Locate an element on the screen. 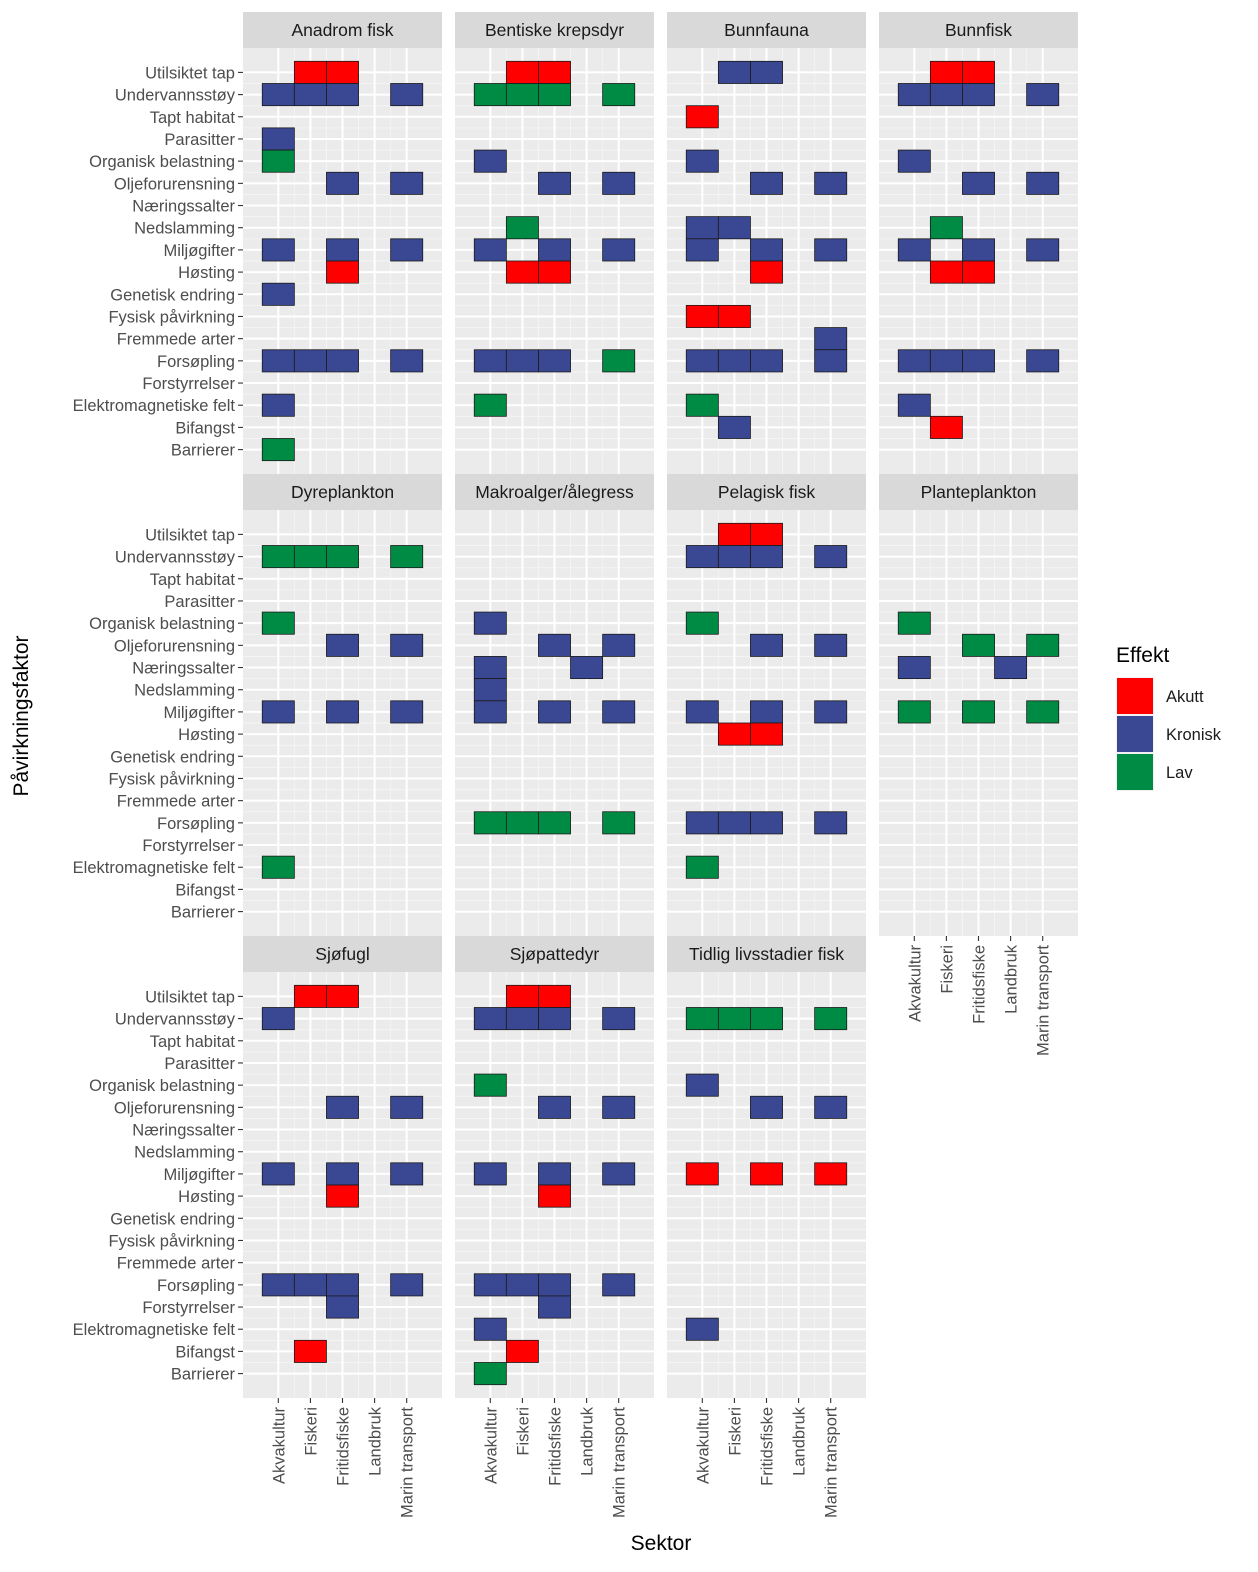 Image resolution: width=1258 pixels, height=1572 pixels. panel-title: Tidlig livsstadier fisk is located at coordinates (766, 954).